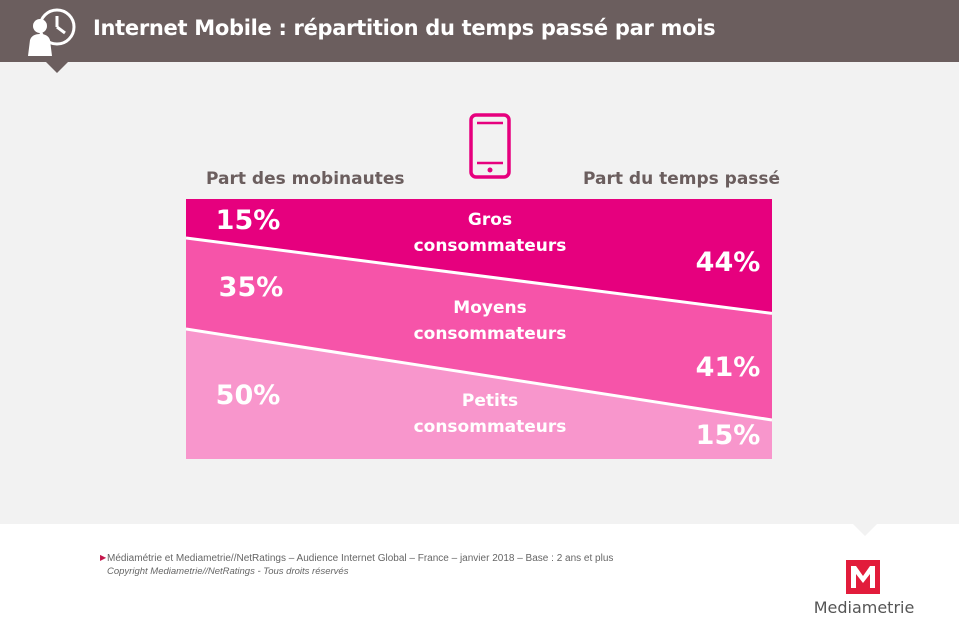 Image resolution: width=959 pixels, height=626 pixels. I want to click on smartphone-icon, so click(490, 146).